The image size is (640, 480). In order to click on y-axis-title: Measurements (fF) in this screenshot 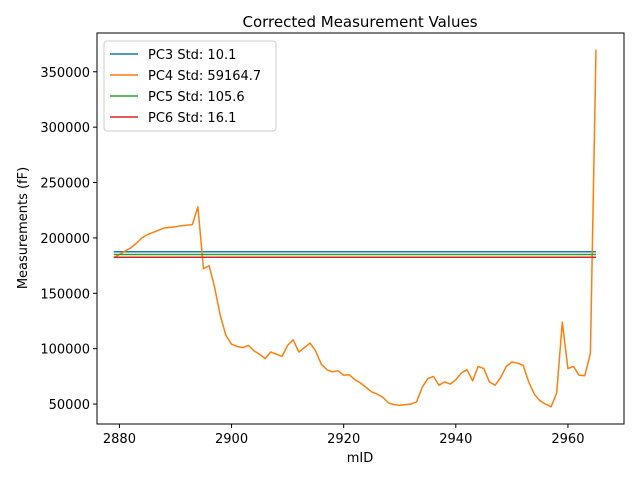, I will do `click(23, 228)`.